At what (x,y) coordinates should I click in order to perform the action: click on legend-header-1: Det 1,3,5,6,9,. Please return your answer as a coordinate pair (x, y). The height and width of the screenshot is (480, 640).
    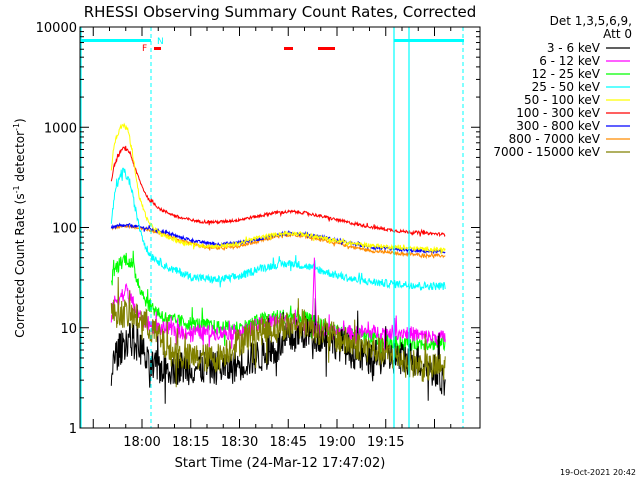
    Looking at the image, I should click on (591, 21).